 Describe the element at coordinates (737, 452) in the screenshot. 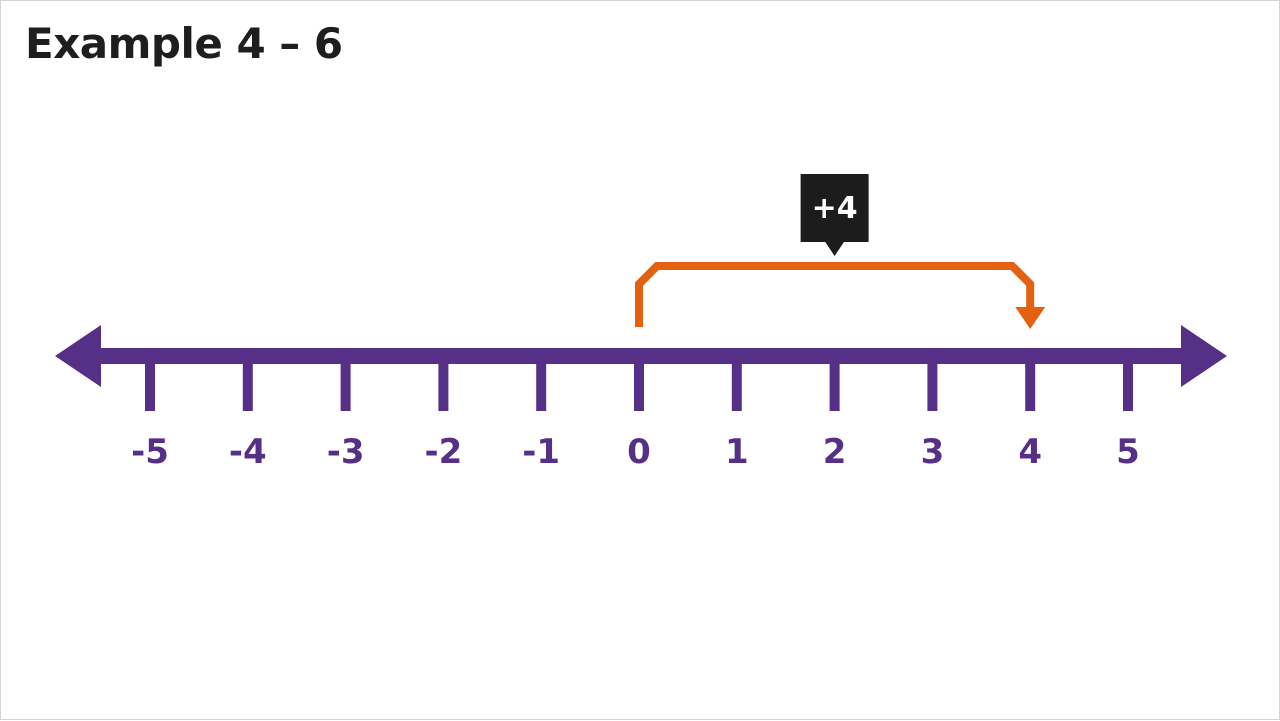

I see `tick-label-1: 1` at that location.